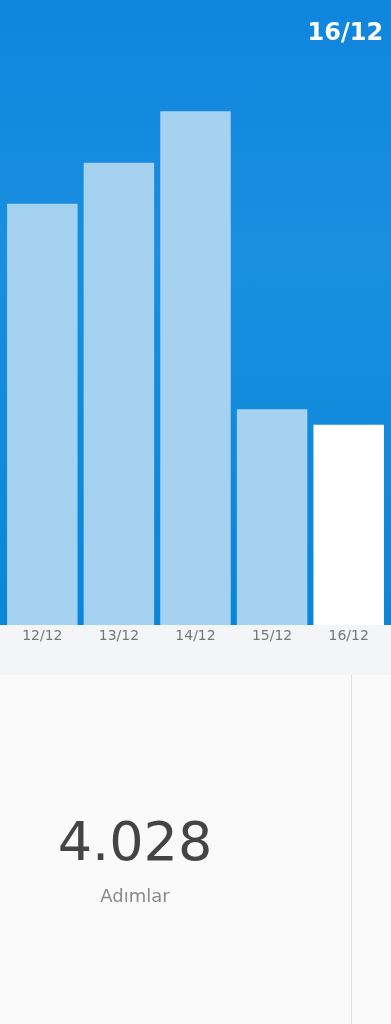  Describe the element at coordinates (119, 635) in the screenshot. I see `x-tick-label: 13/12` at that location.